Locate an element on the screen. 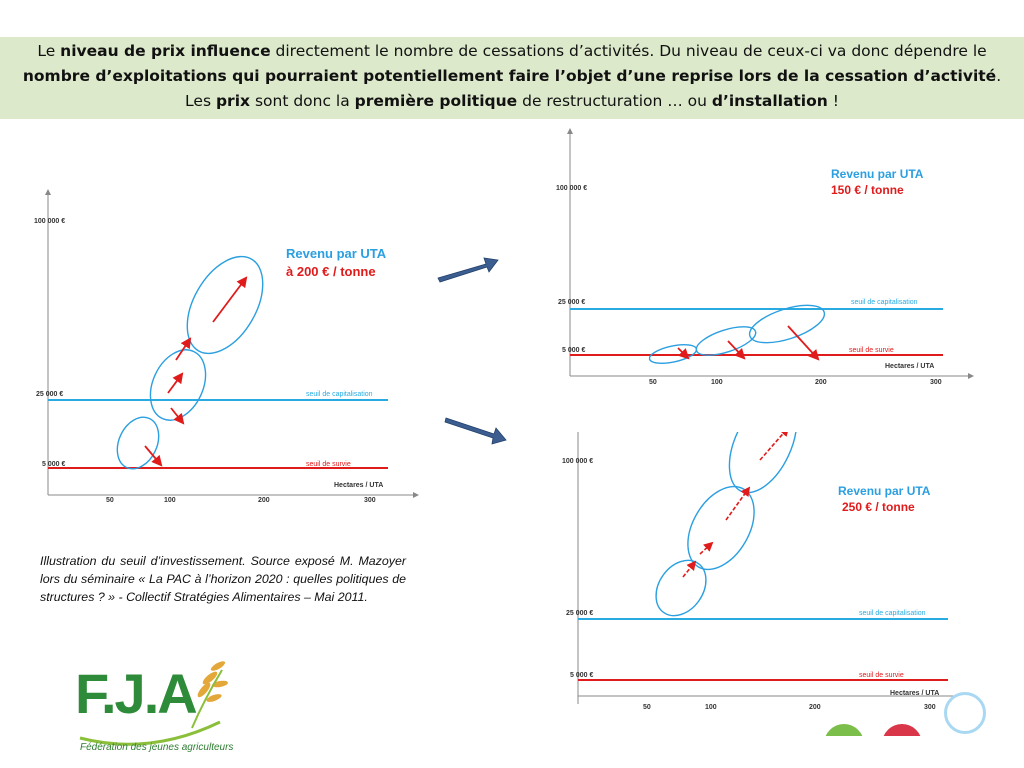 The height and width of the screenshot is (768, 1024). header-bold-text: d’installation is located at coordinates (769, 101).